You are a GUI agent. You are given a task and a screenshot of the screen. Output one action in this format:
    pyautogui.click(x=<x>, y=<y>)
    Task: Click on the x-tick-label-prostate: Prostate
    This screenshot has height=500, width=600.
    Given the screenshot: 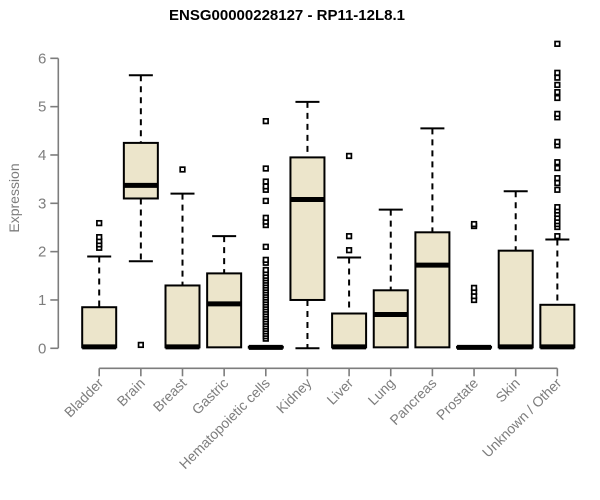 What is the action you would take?
    pyautogui.click(x=457, y=399)
    